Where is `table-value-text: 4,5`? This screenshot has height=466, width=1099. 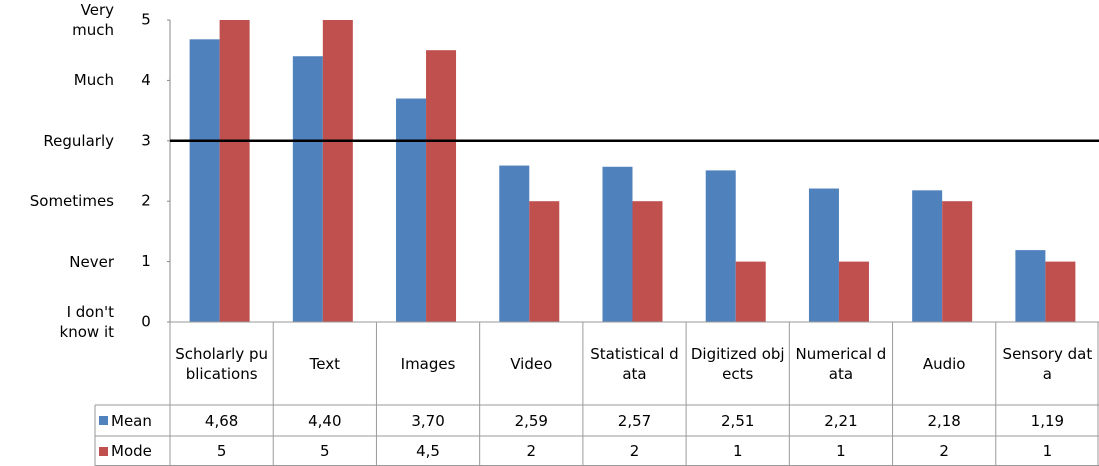 table-value-text: 4,5 is located at coordinates (428, 451).